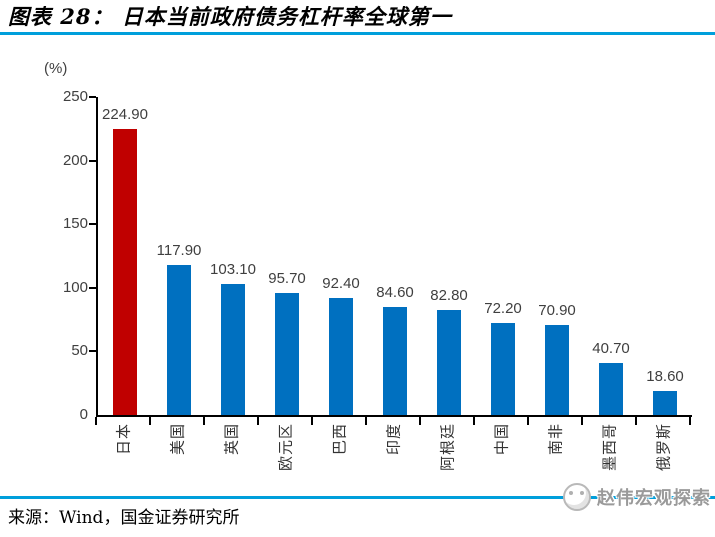 The image size is (715, 537). I want to click on y-tick-label-50: 50, so click(79, 351).